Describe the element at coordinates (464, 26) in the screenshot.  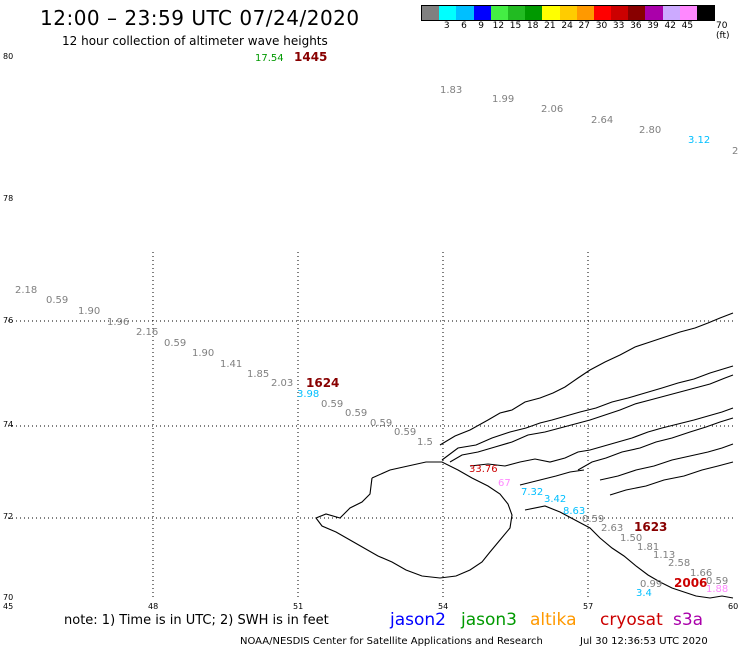
I see `color-tick: 6` at that location.